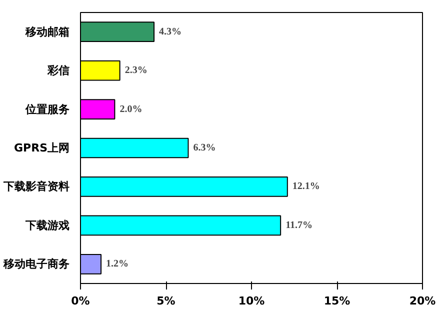  Describe the element at coordinates (58, 71) in the screenshot. I see `y-tick-label: 彩信` at that location.